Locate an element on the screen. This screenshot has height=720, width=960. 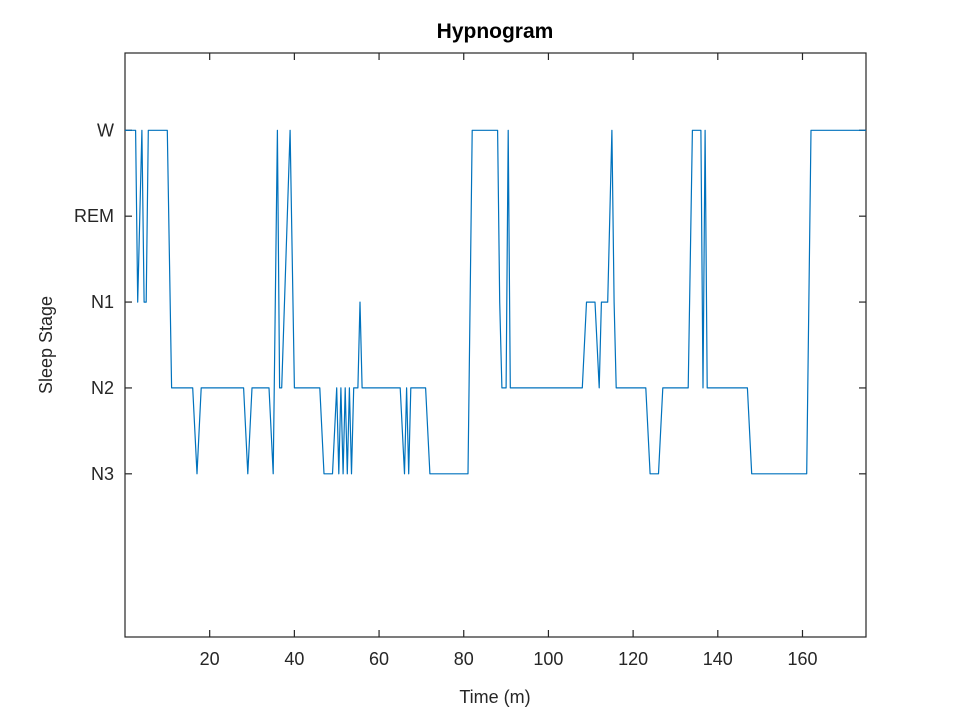
x-tick-label: 120 is located at coordinates (633, 659).